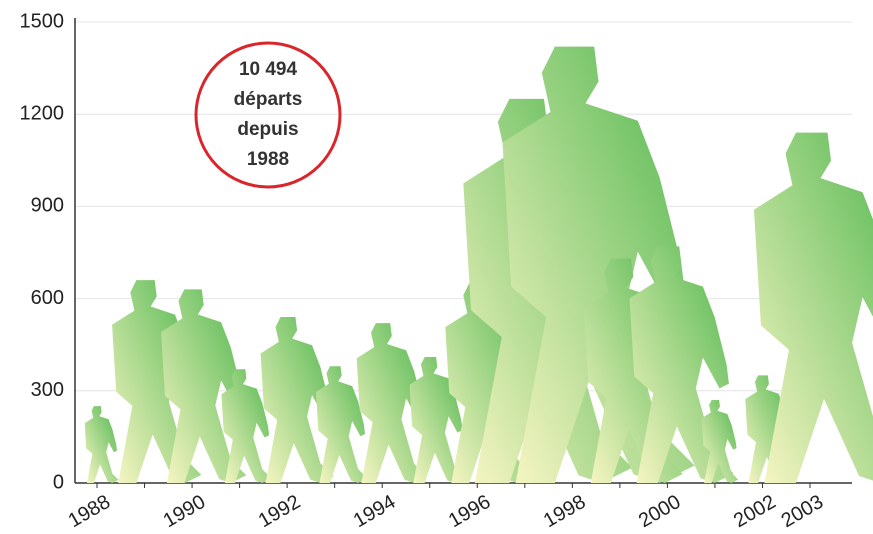  I want to click on annotation-text: 10 494, so click(268, 69).